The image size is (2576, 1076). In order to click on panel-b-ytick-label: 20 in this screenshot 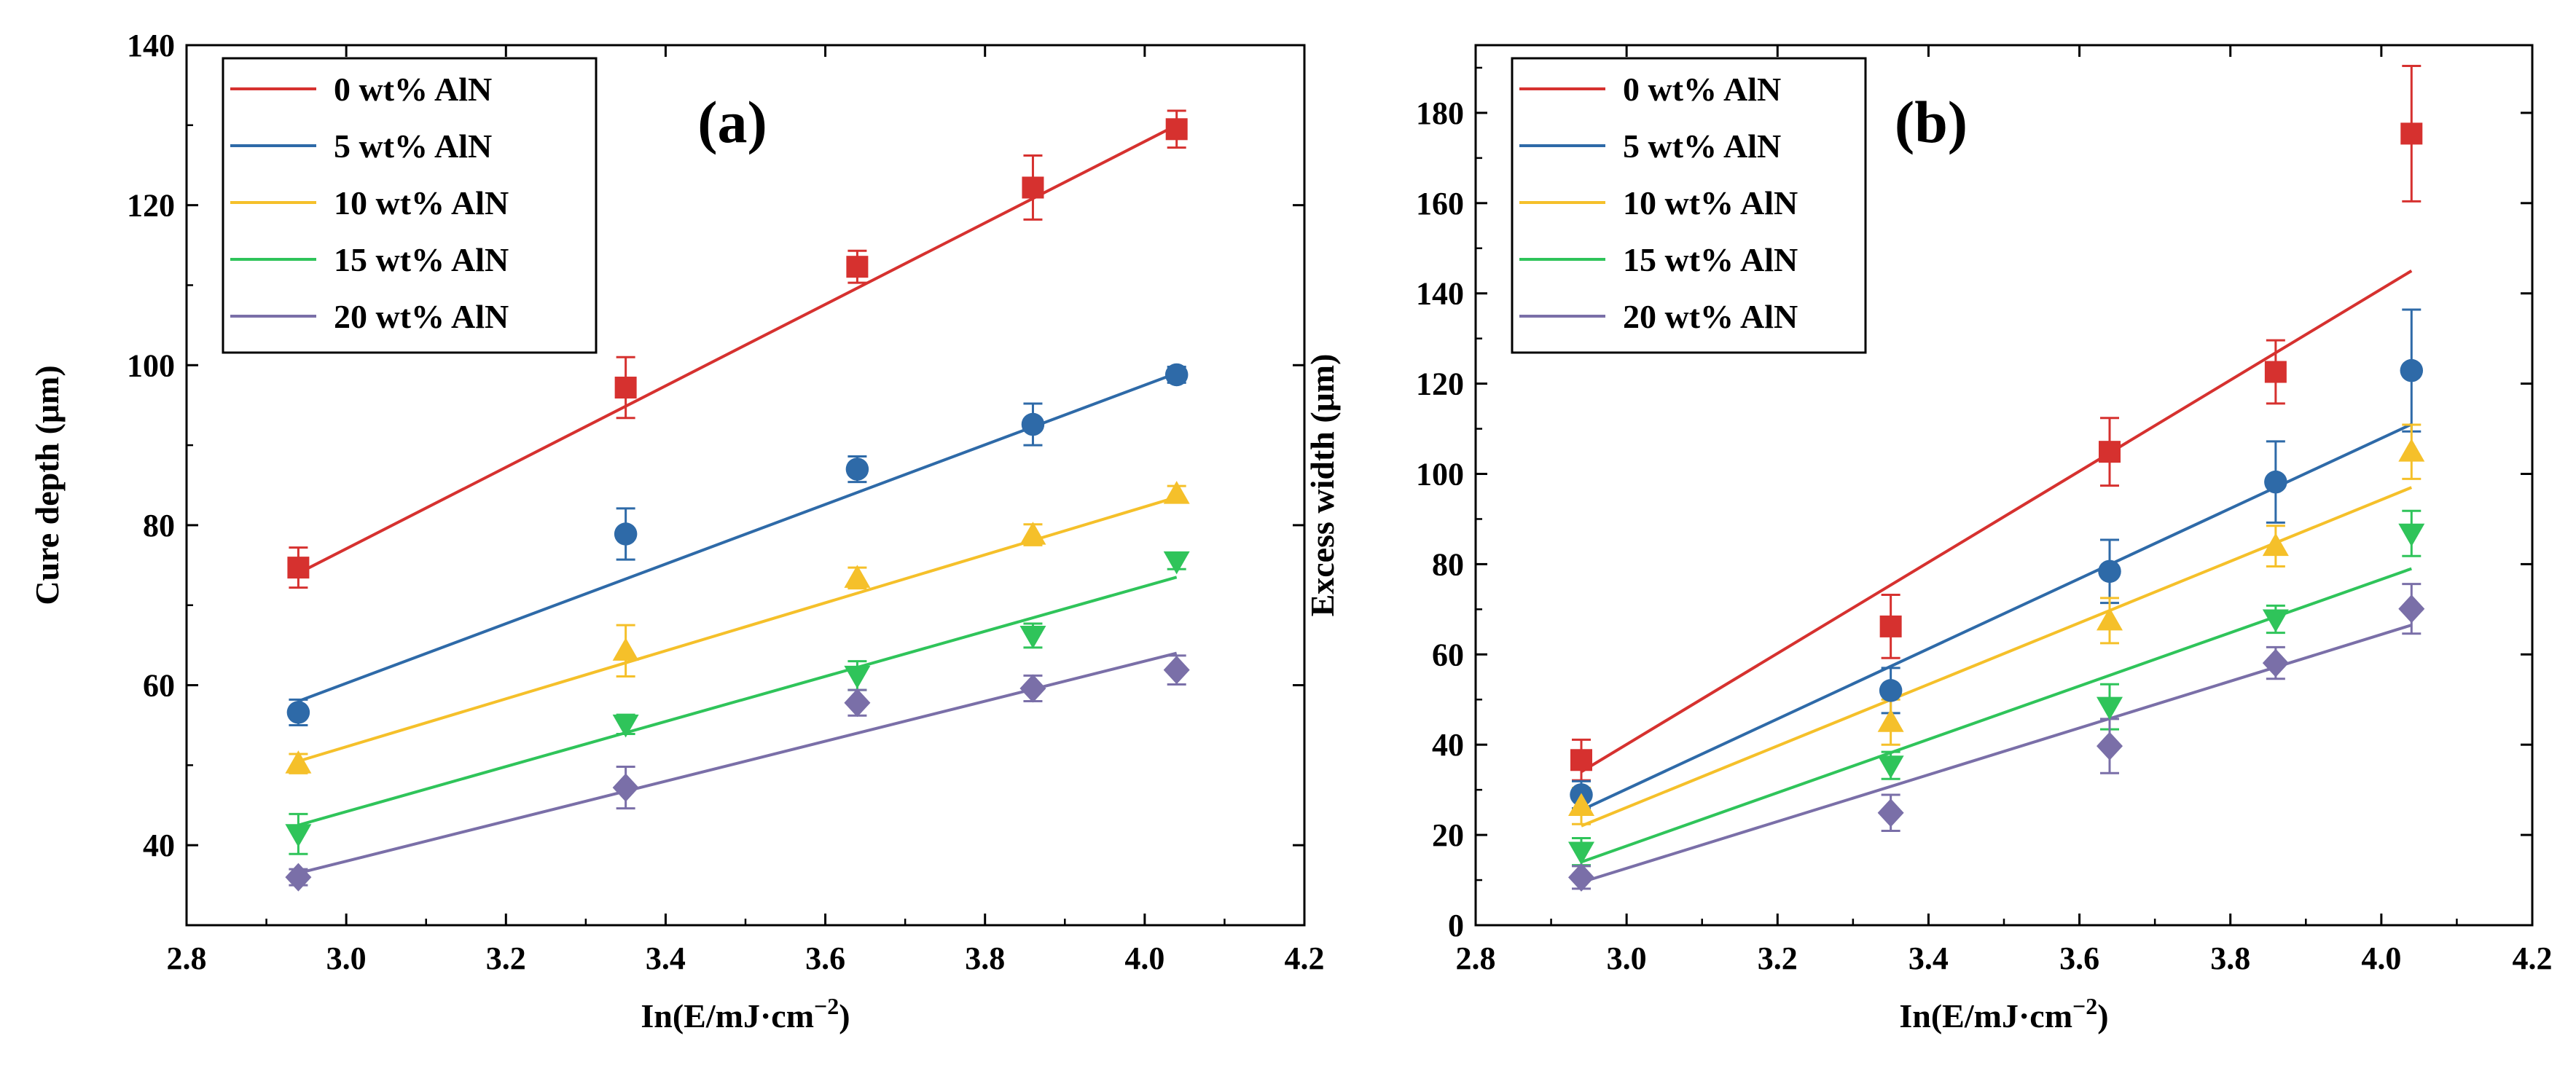, I will do `click(1448, 835)`.